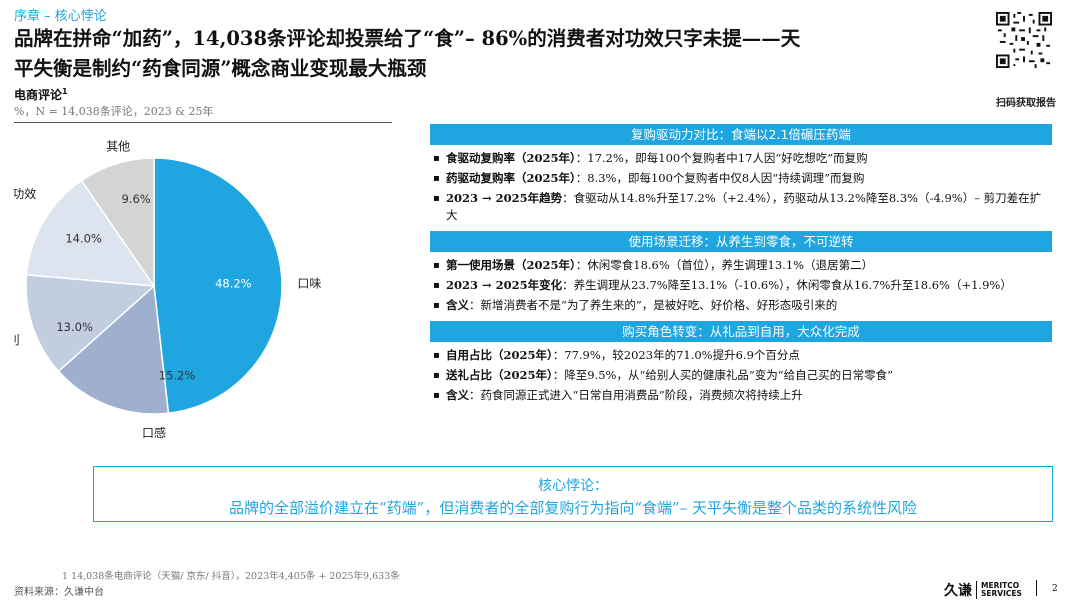 The height and width of the screenshot is (608, 1080). Describe the element at coordinates (741, 331) in the screenshot. I see `section-header: 购买角色转变：从礼品到自用，大众化完成` at that location.